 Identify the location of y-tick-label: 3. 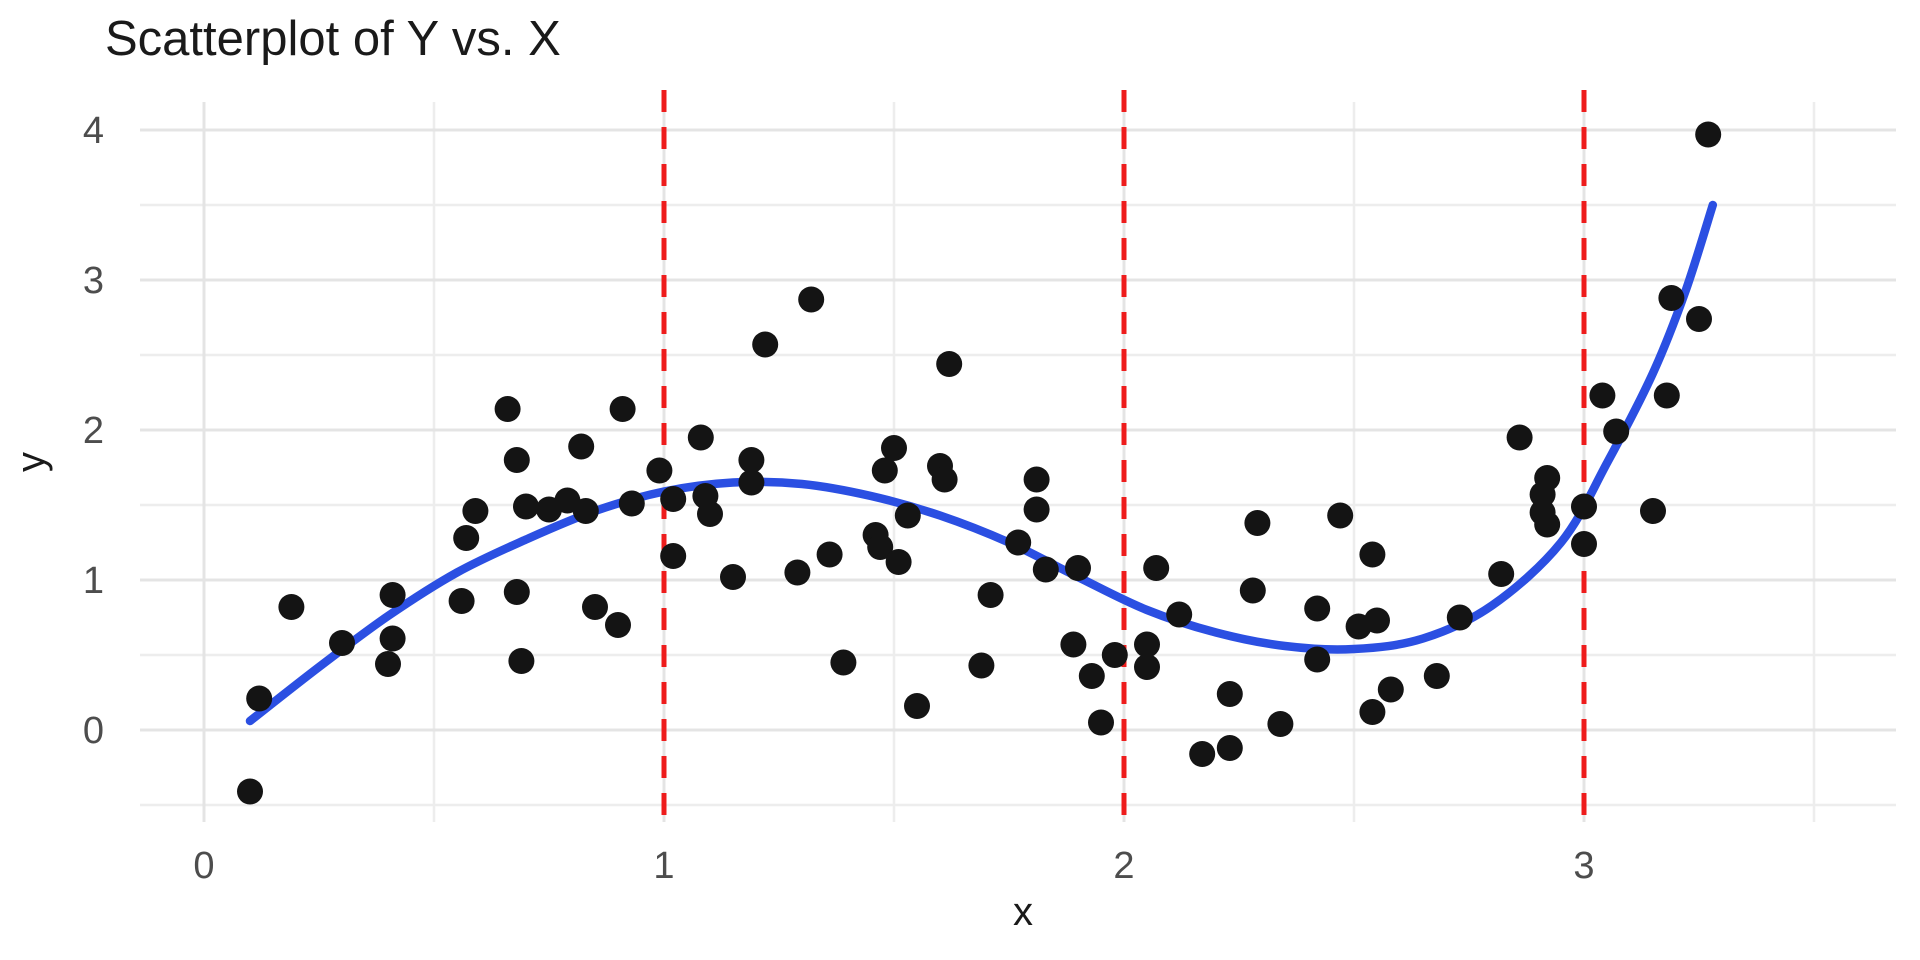
(93, 281).